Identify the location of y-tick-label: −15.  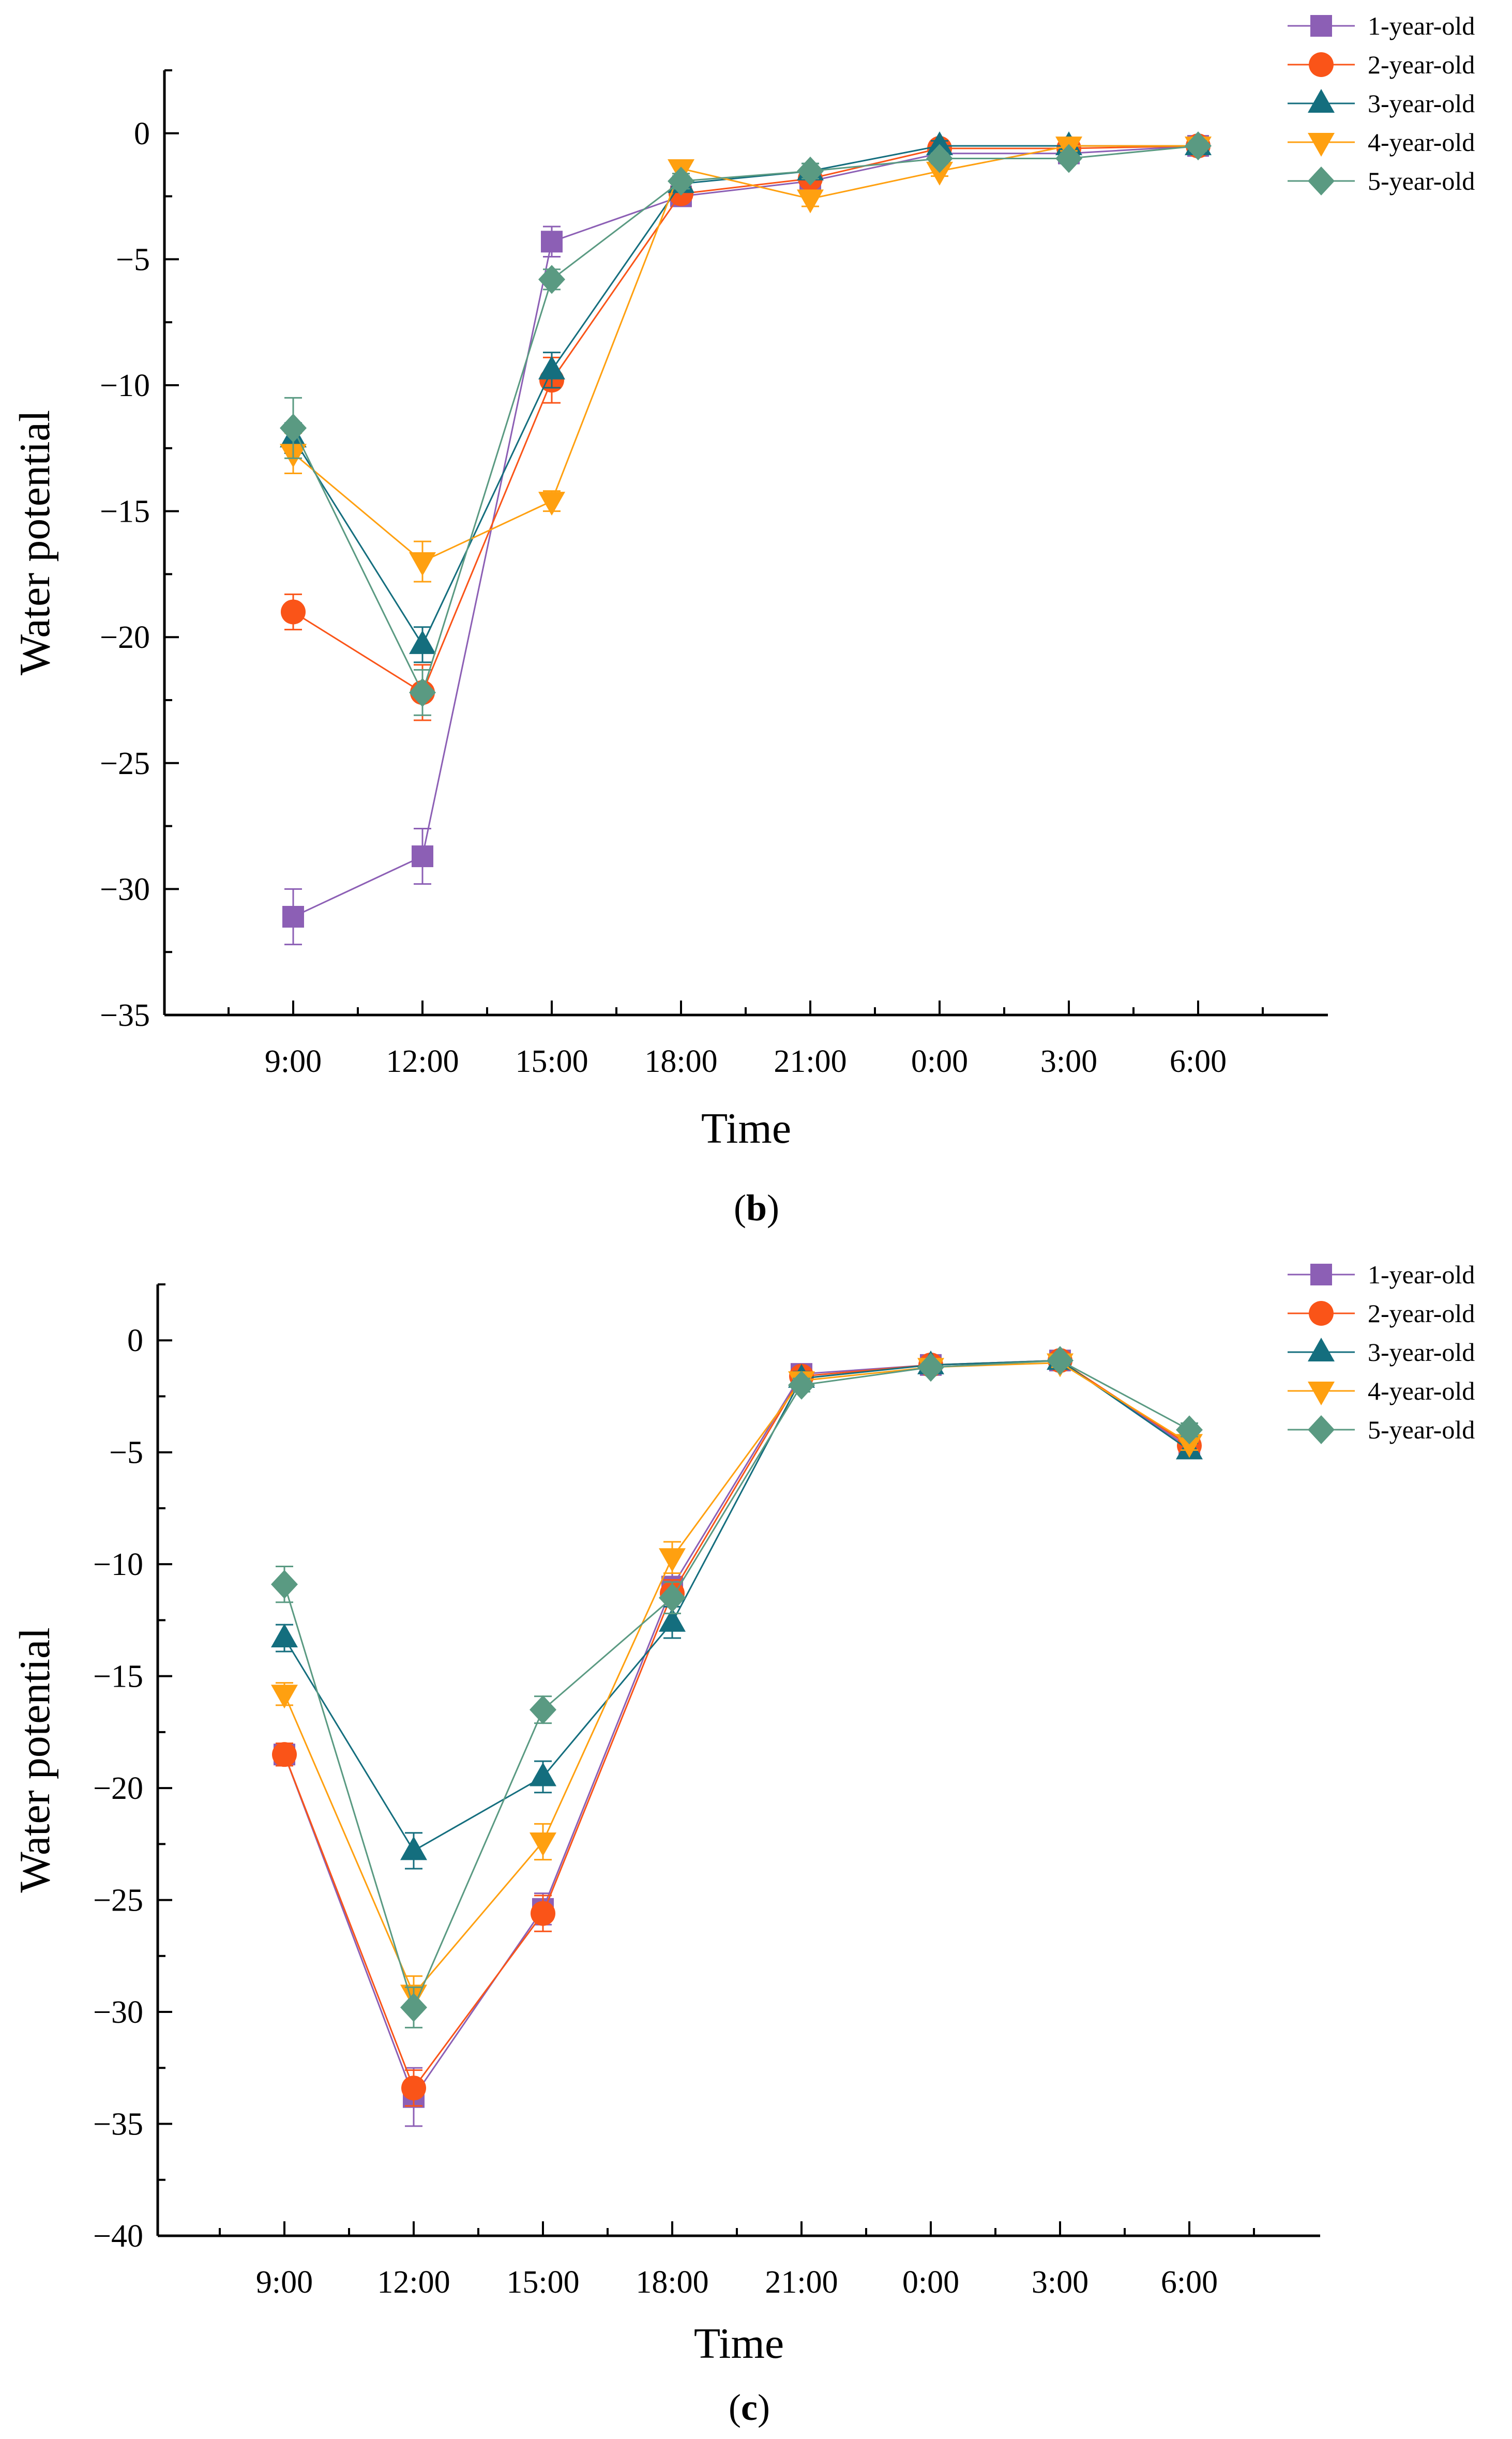
(118, 1676).